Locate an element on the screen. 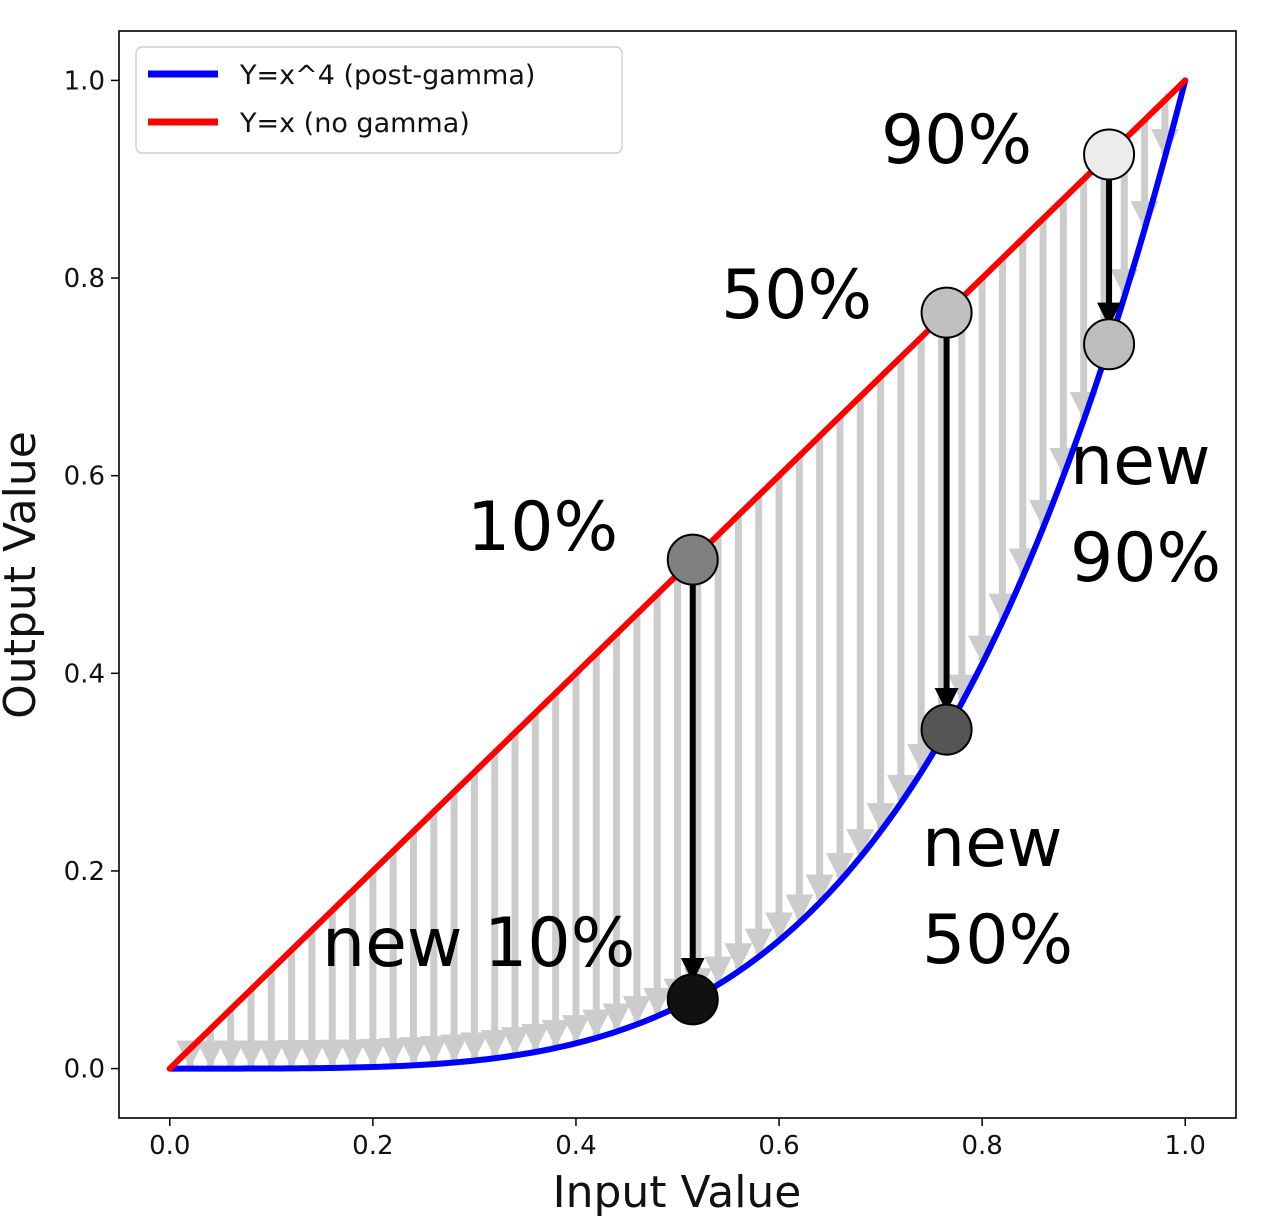 The image size is (1264, 1222). x-tick-label: 0.4 is located at coordinates (575, 1146).